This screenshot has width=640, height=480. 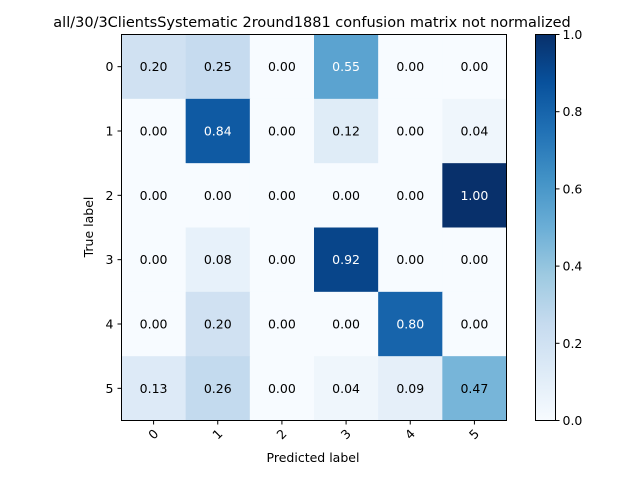 What do you see at coordinates (573, 343) in the screenshot?
I see `colorbar-tick-label: 0.2` at bounding box center [573, 343].